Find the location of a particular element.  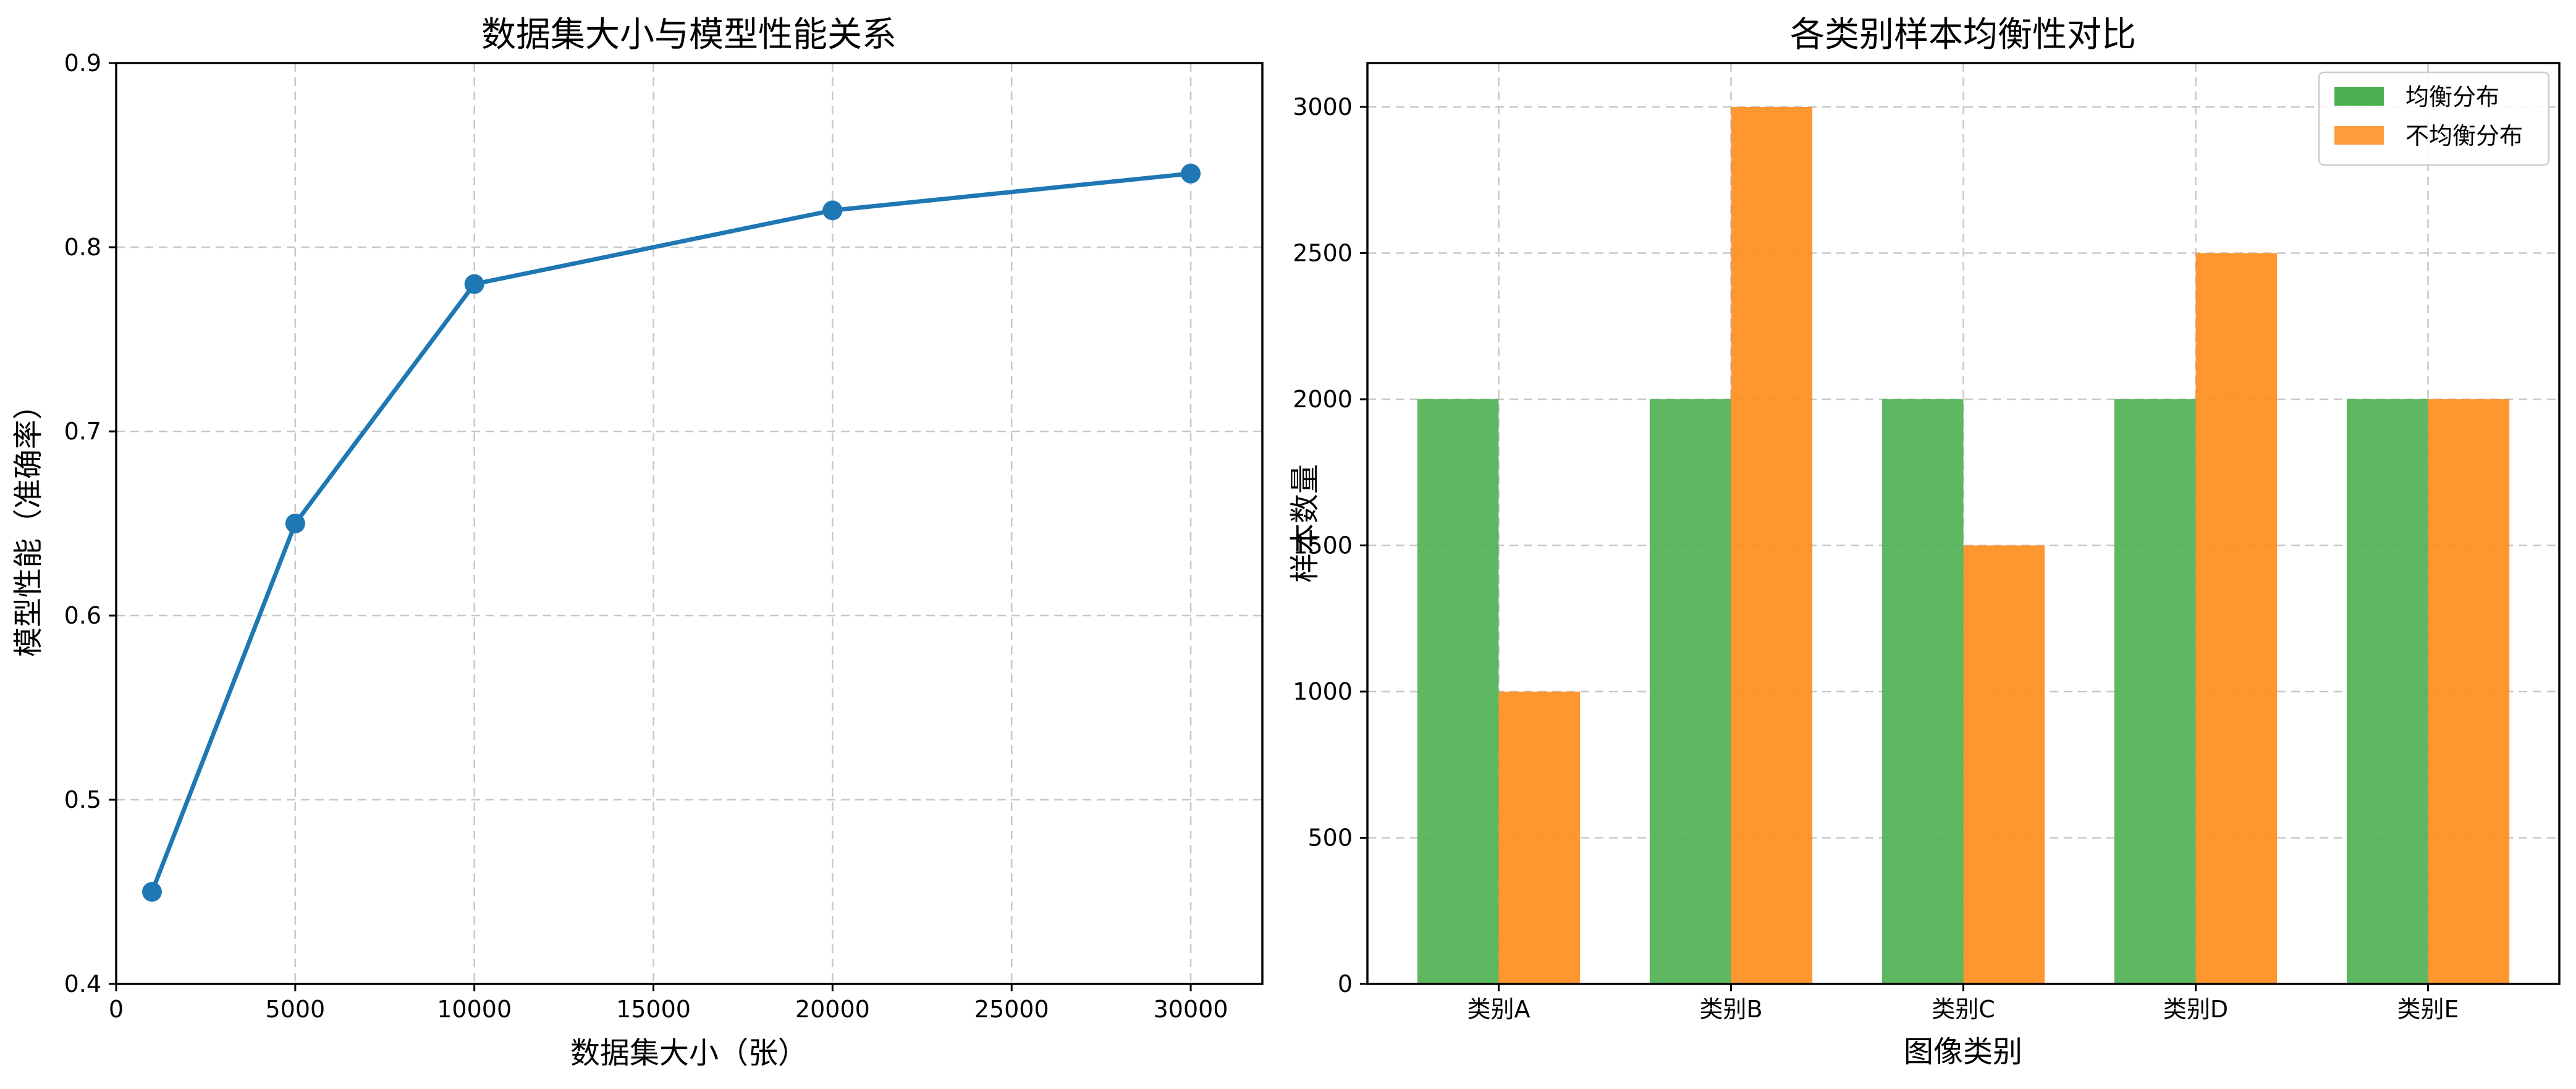

y-tick-label: 0.8 is located at coordinates (82, 248).